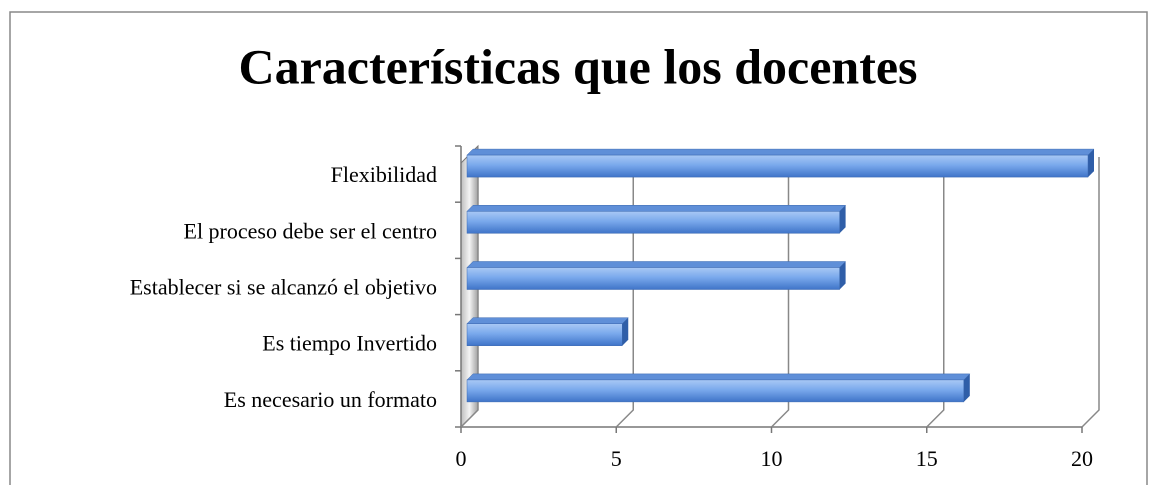 This screenshot has height=485, width=1150. Describe the element at coordinates (461, 458) in the screenshot. I see `x-tick-label: 0` at that location.